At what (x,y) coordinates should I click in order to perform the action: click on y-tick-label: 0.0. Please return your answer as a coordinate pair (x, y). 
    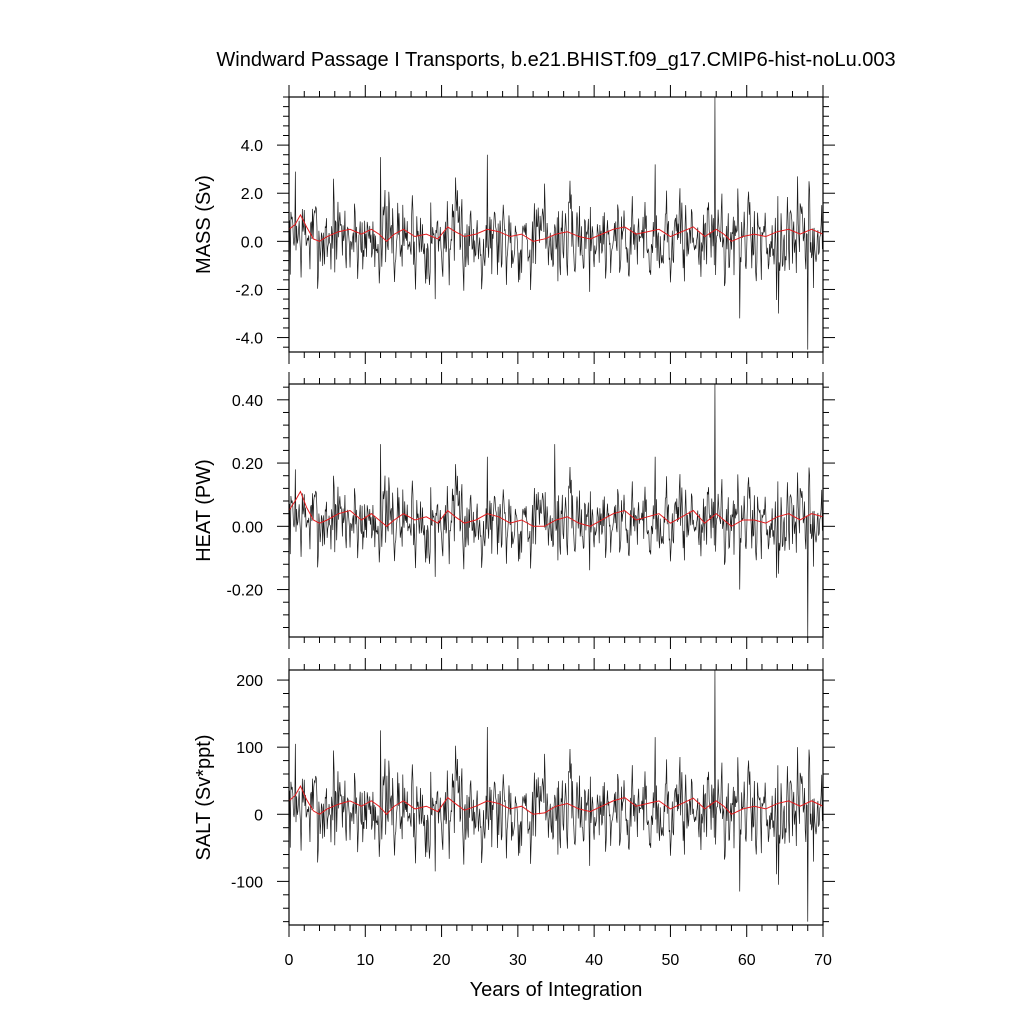
    Looking at the image, I should click on (252, 242).